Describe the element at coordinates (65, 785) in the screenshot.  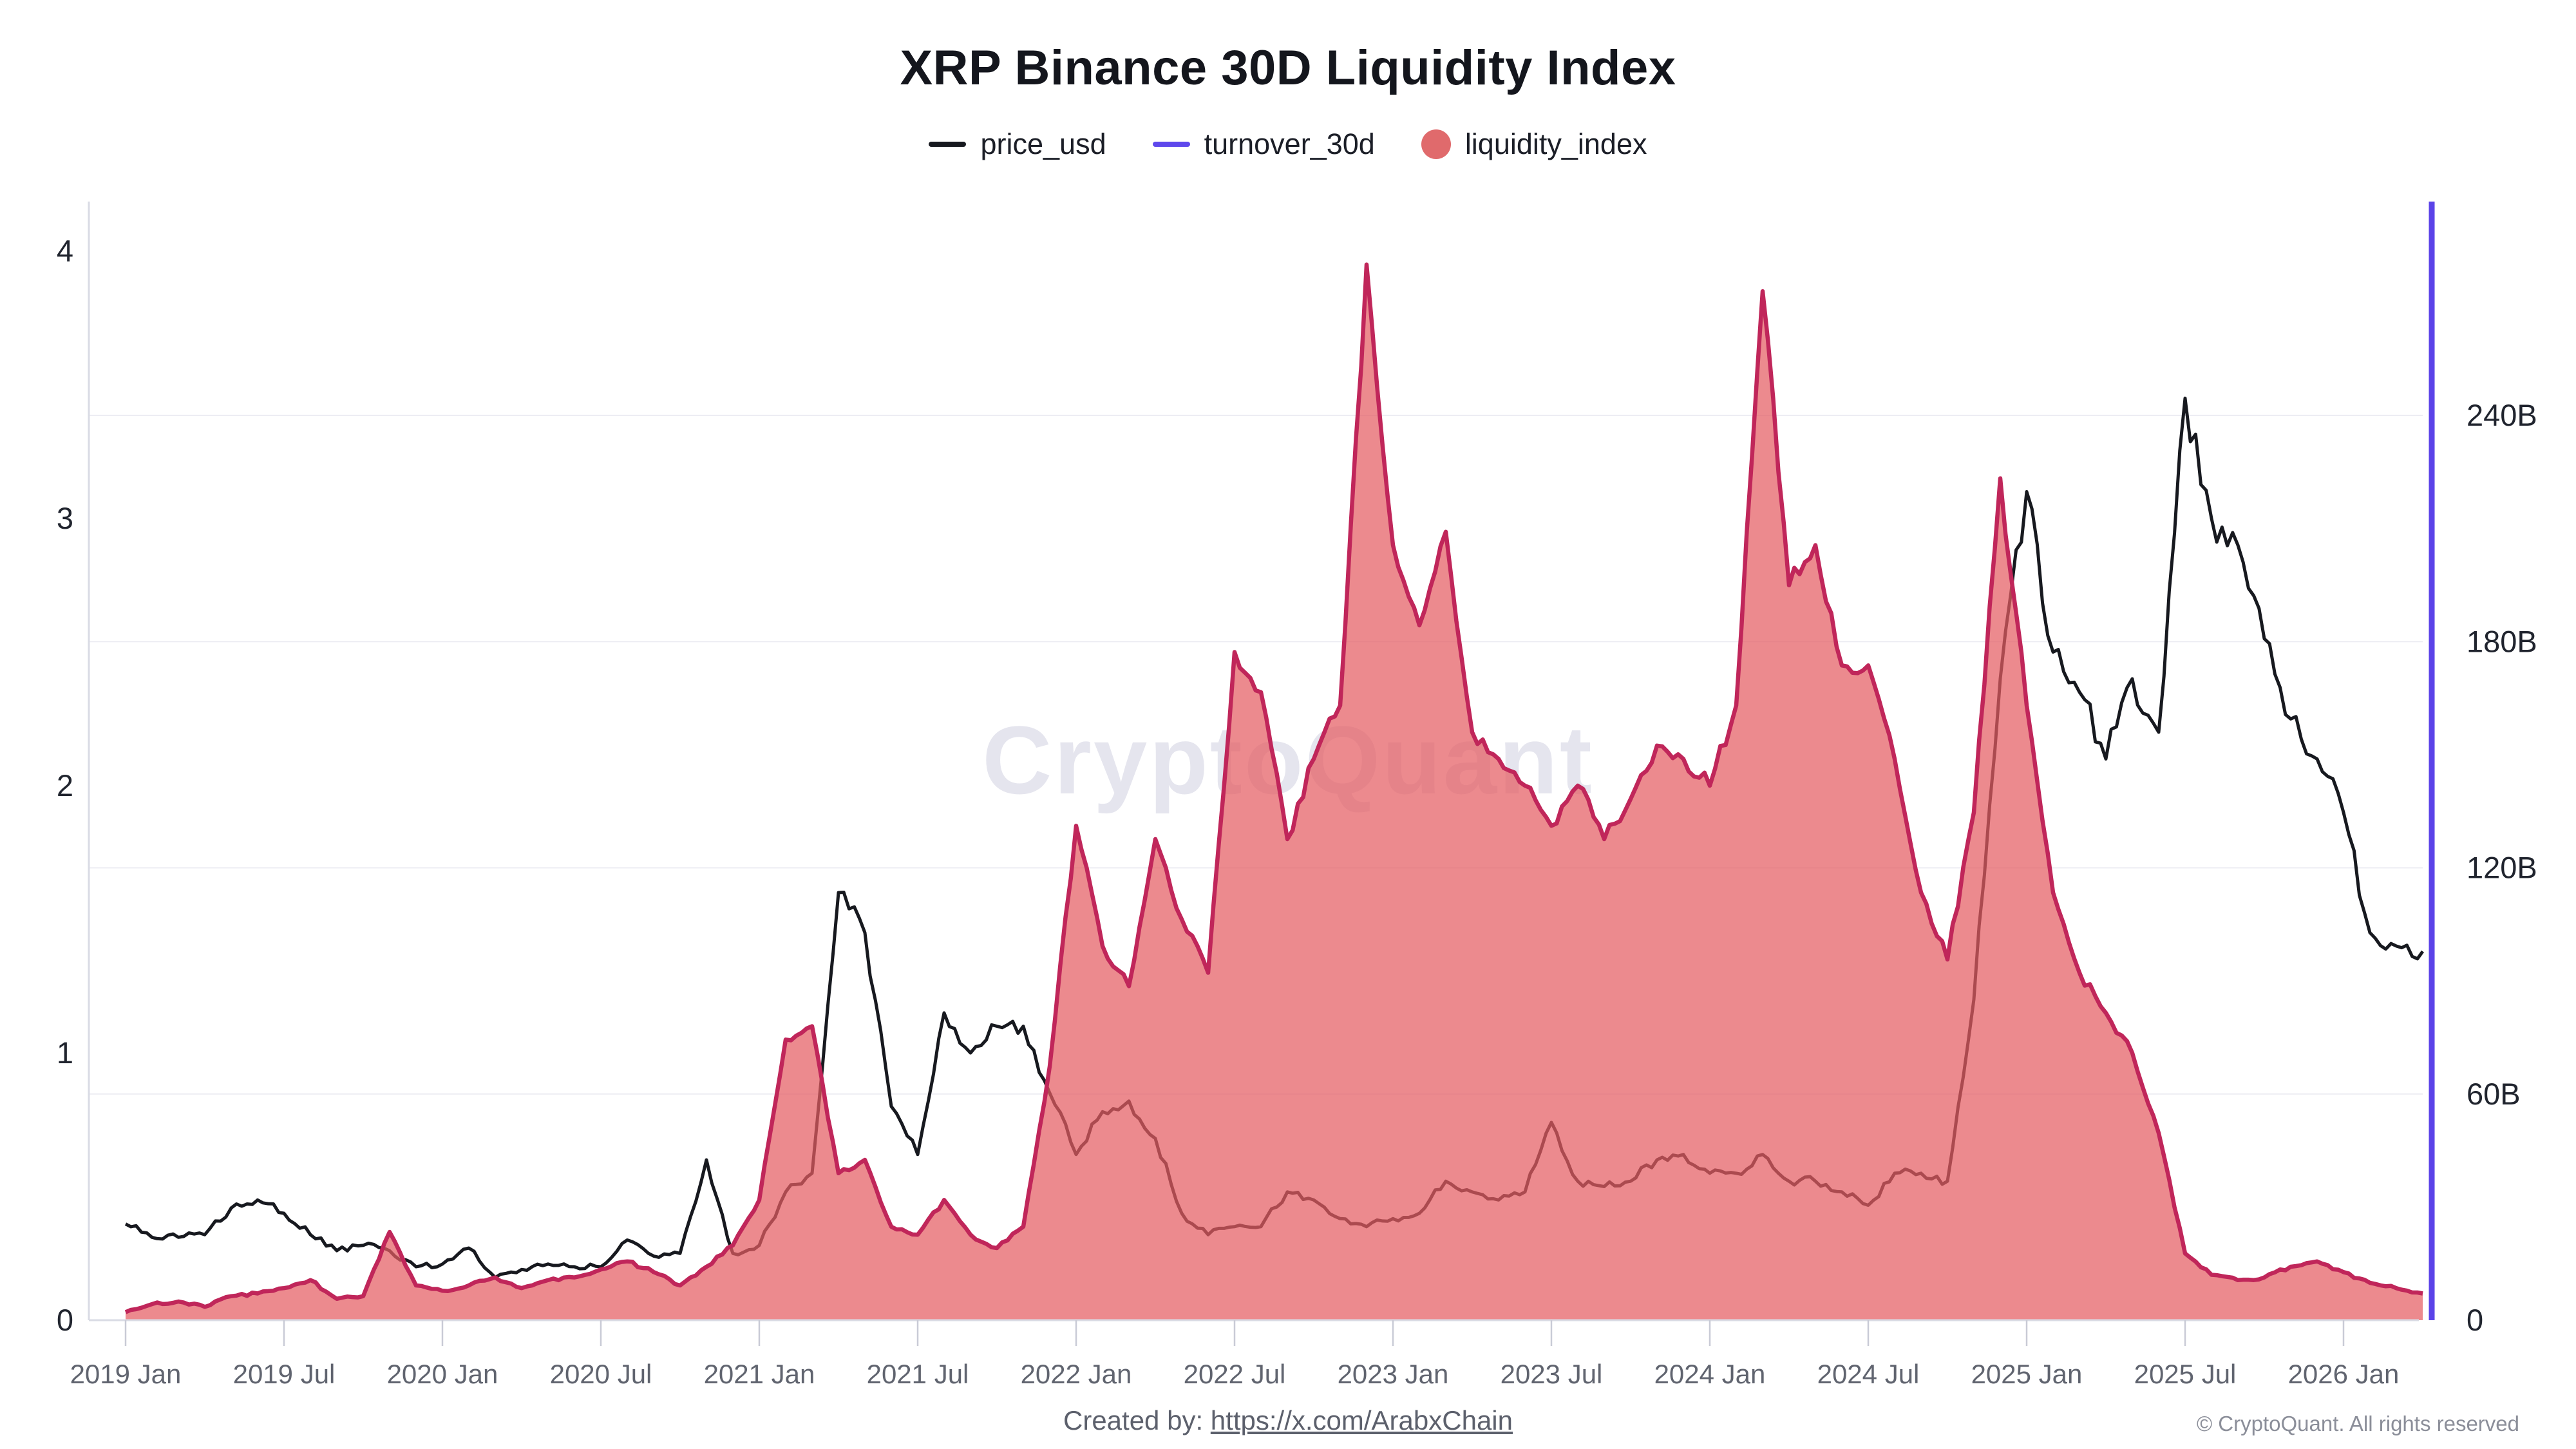
I see `left-axis-tick-label: 2` at that location.